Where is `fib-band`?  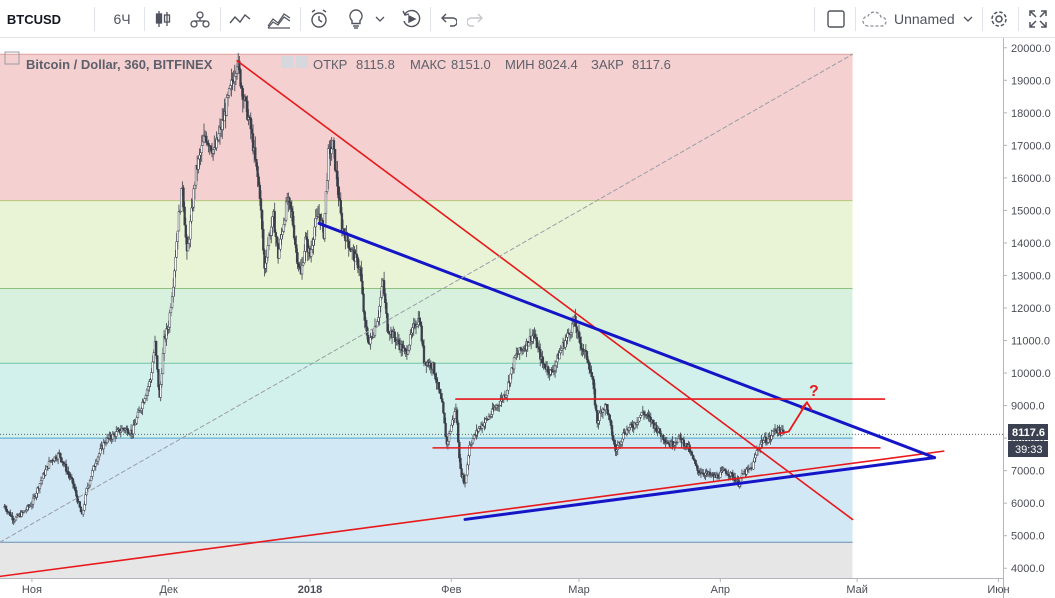 fib-band is located at coordinates (426, 490).